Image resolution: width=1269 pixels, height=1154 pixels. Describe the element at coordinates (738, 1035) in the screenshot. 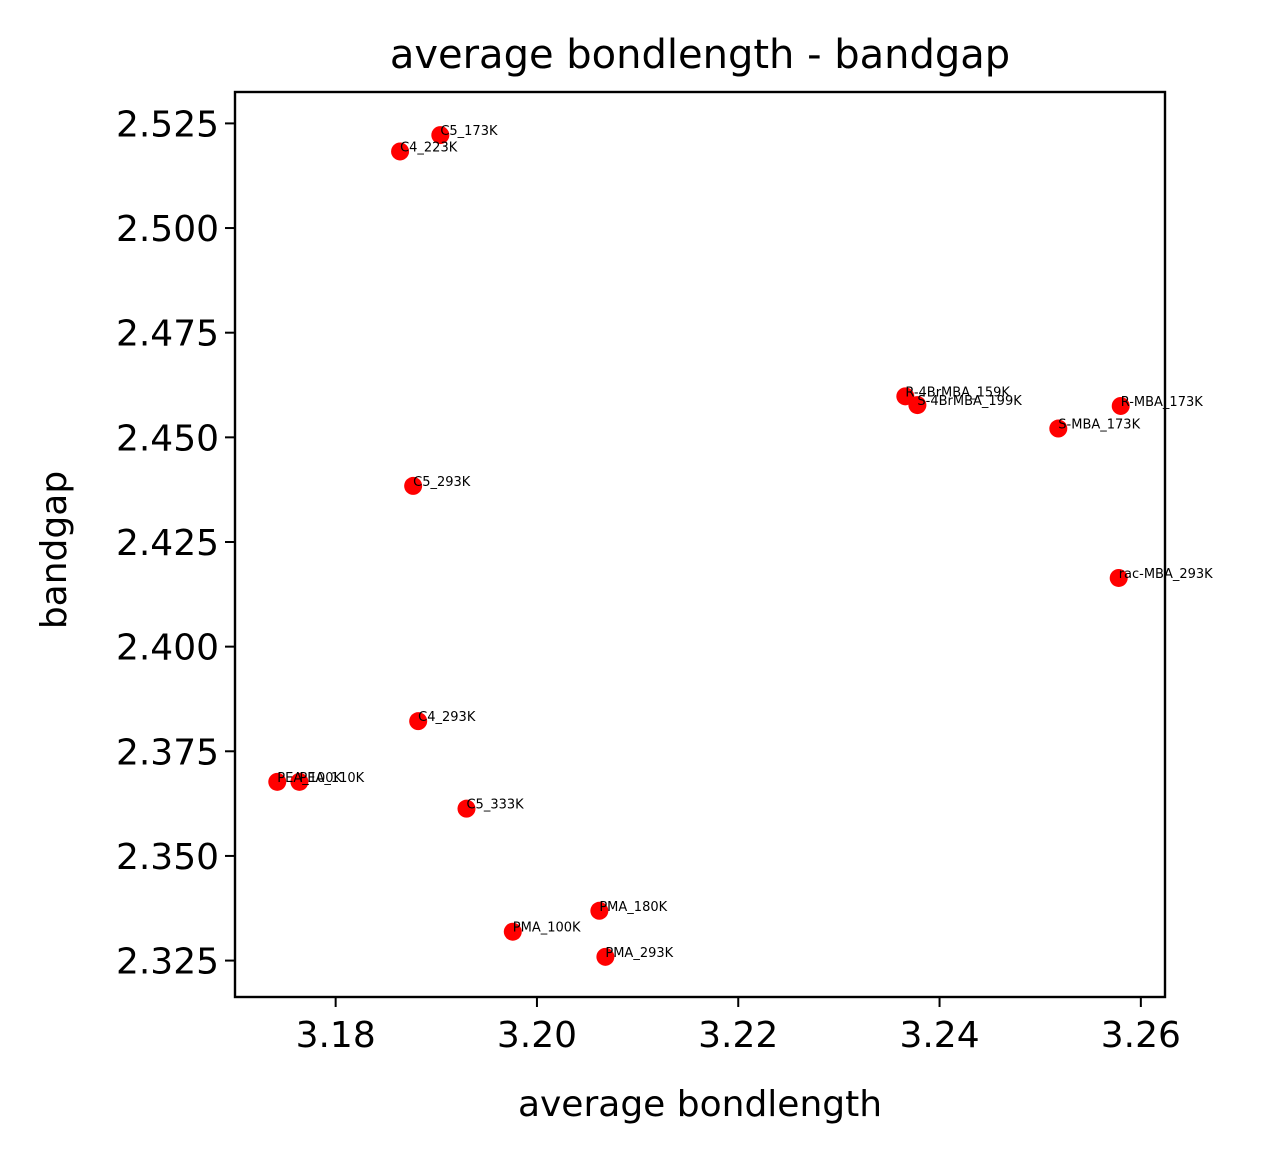

I see `x-tick-label: 3.22` at that location.